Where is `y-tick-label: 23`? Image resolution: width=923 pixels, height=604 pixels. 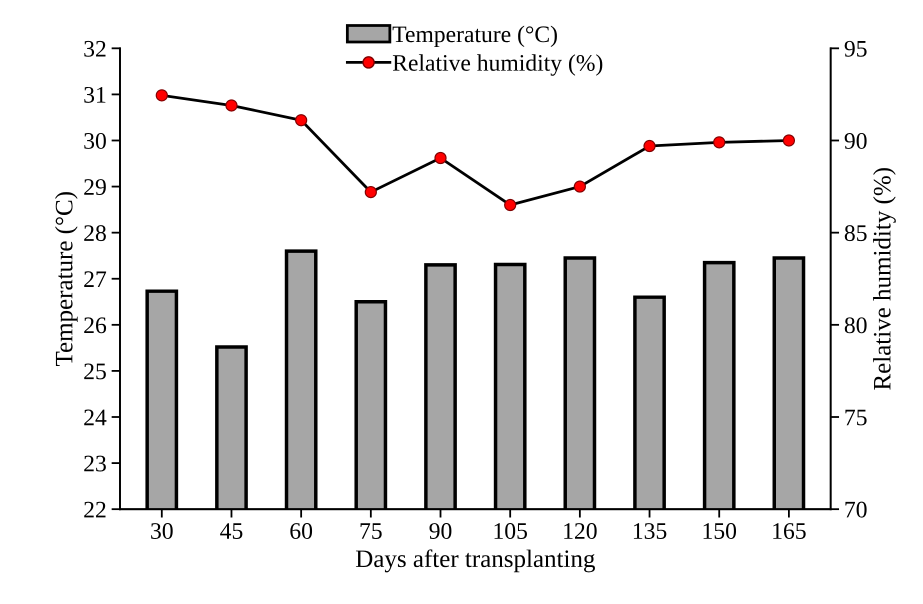 y-tick-label: 23 is located at coordinates (95, 464).